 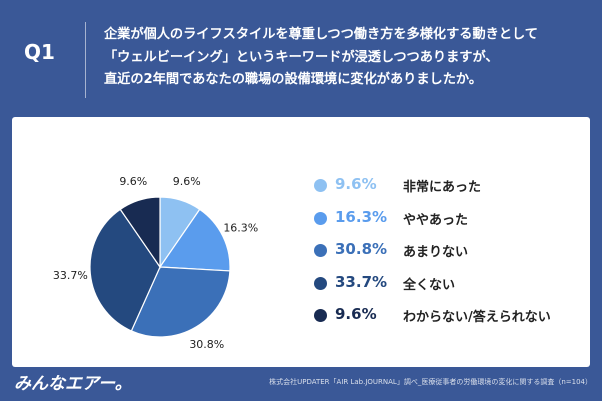 I want to click on question-number: Q1, so click(x=39, y=52).